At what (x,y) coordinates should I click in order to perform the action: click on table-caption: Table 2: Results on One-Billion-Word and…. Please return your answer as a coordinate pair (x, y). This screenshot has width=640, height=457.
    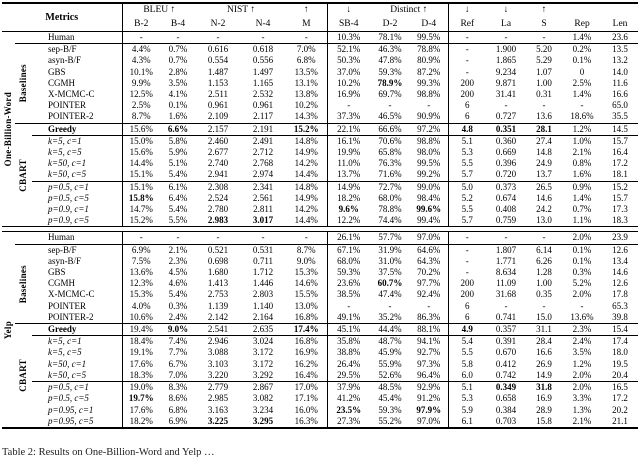
    Looking at the image, I should click on (108, 452).